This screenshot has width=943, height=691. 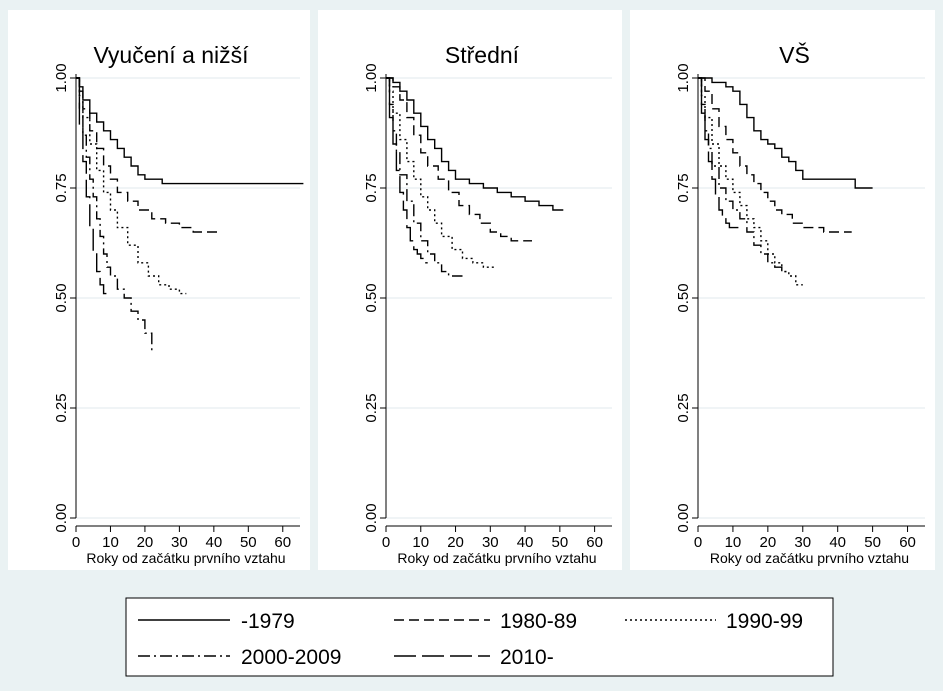 What do you see at coordinates (714, 621) in the screenshot?
I see `legend-item: 1990-99` at bounding box center [714, 621].